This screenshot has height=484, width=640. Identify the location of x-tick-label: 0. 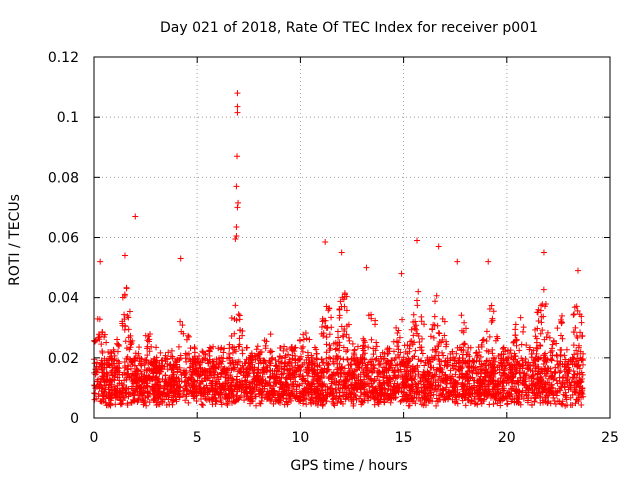
(94, 438).